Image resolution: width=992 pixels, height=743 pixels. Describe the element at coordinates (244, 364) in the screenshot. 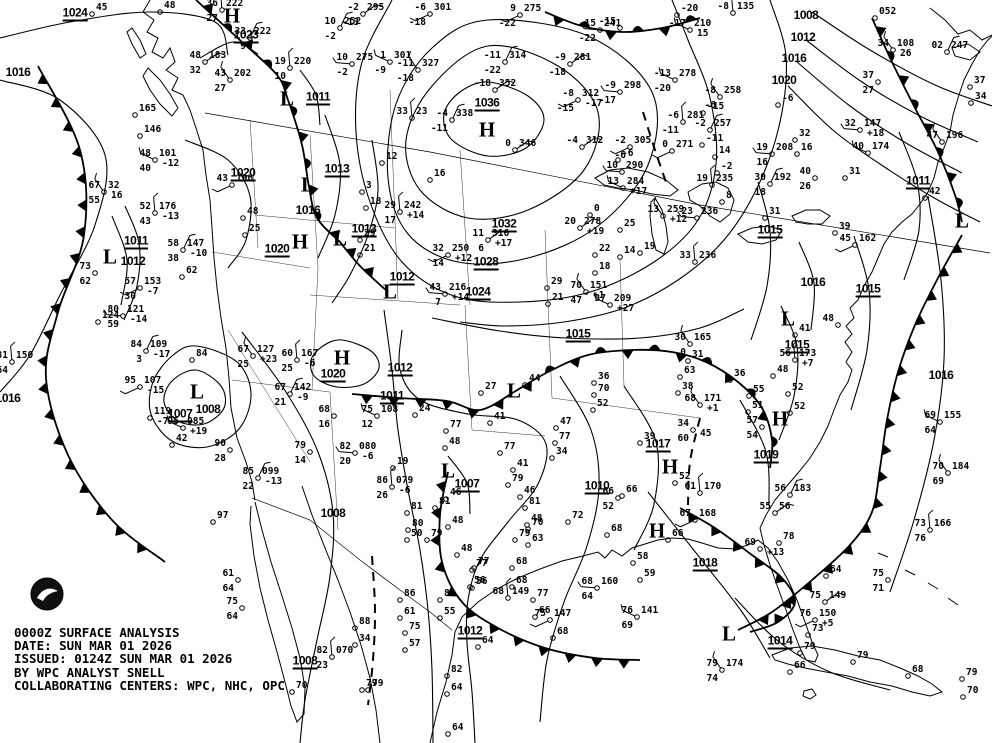

I see `station-value: 25` at that location.